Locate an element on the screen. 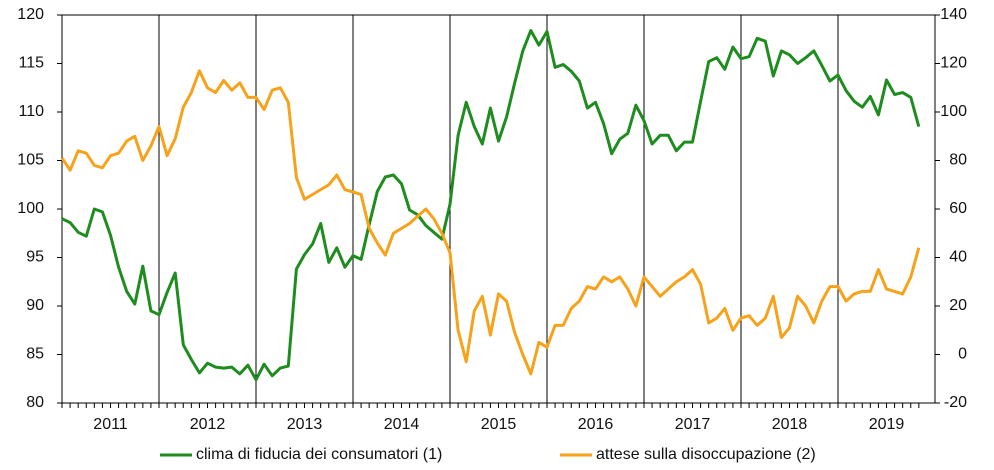  x-tick-label: 2018 is located at coordinates (790, 424).